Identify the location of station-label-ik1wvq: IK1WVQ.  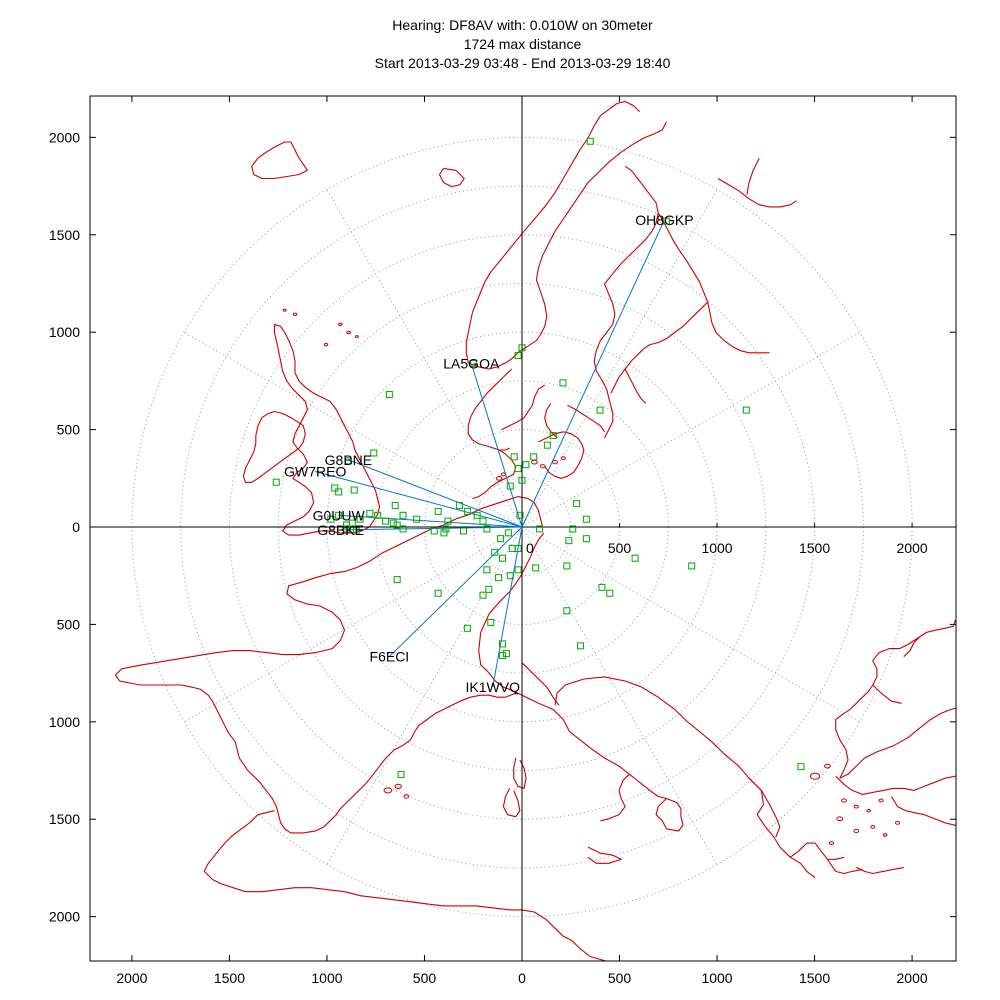
(493, 687).